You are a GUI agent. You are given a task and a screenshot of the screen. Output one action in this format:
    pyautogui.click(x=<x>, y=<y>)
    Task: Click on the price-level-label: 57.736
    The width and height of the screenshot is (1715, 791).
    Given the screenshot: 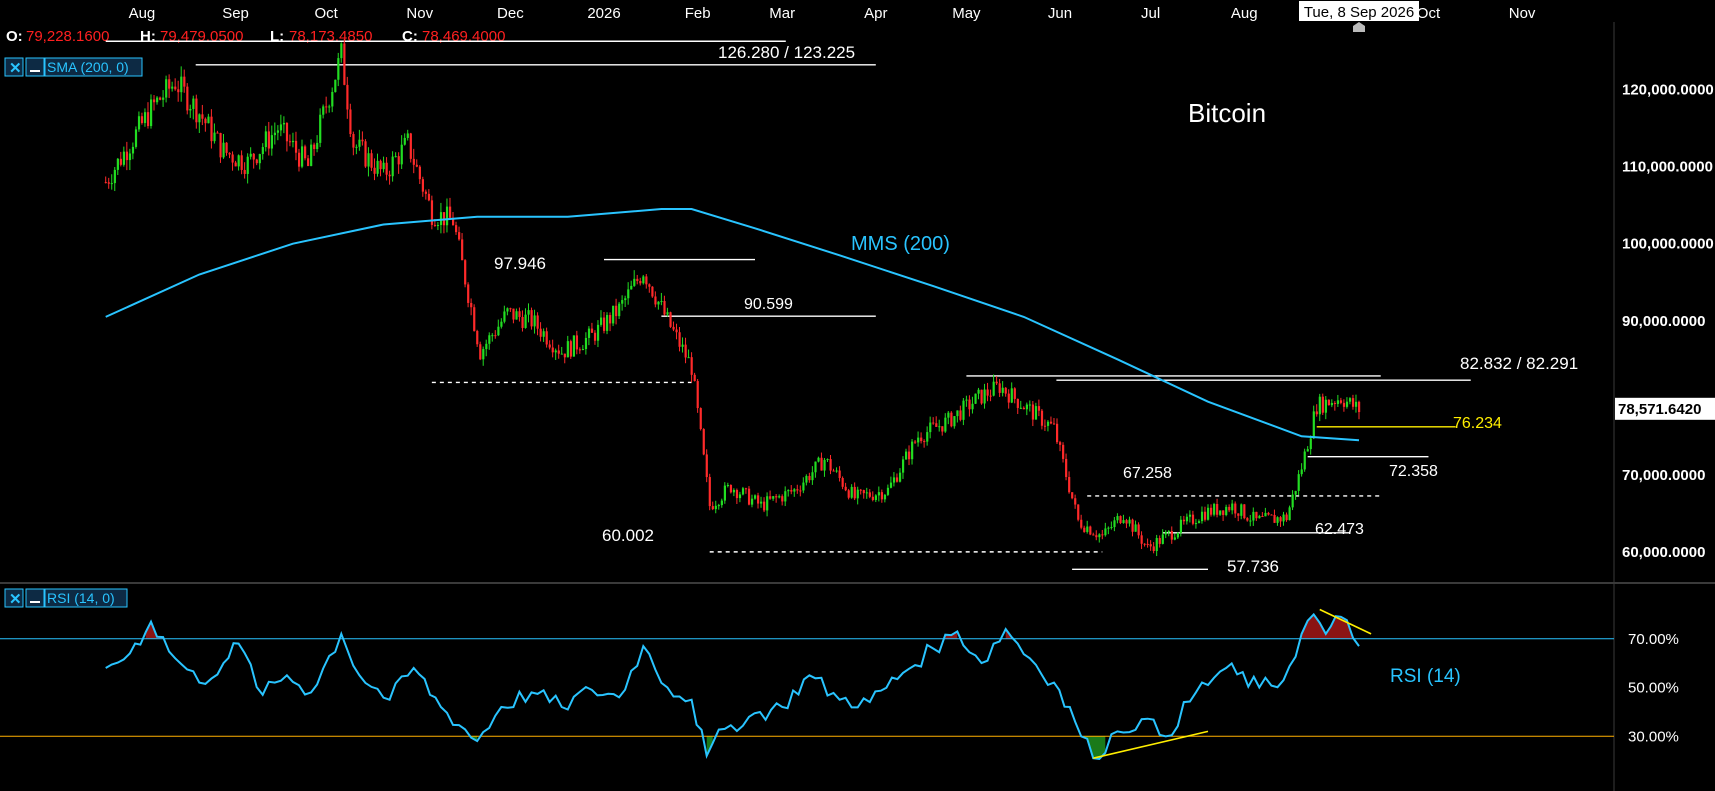 What is the action you would take?
    pyautogui.click(x=1253, y=566)
    